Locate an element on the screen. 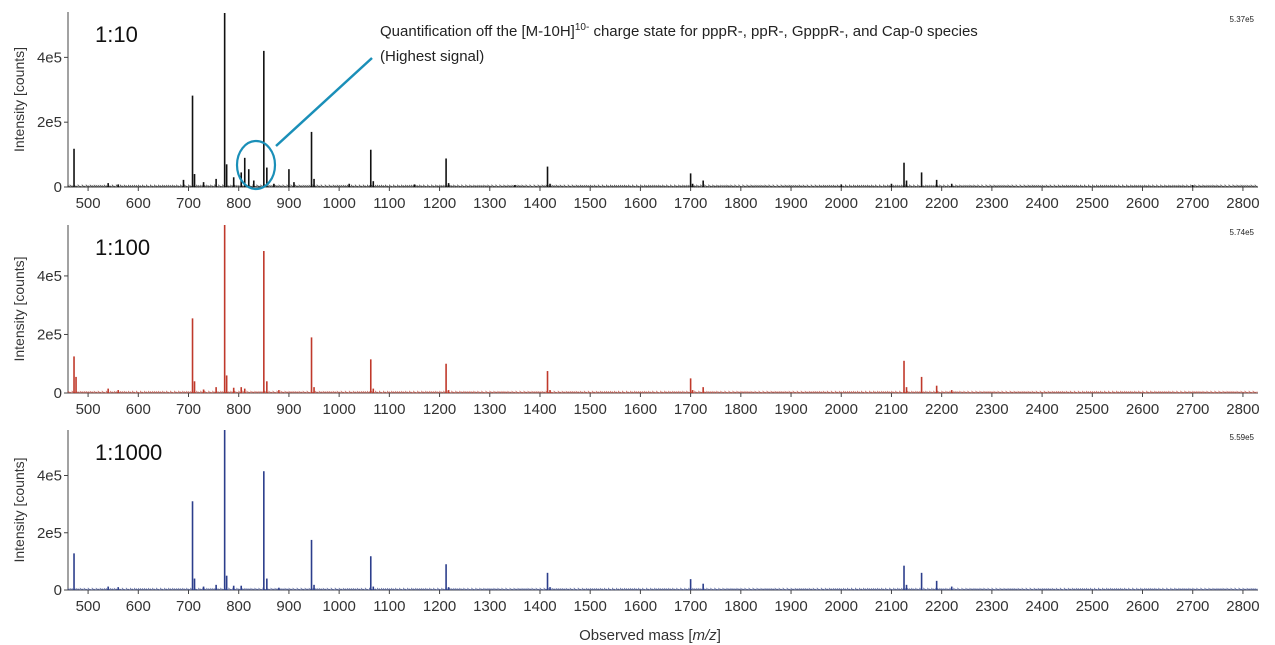 The width and height of the screenshot is (1275, 645). max-intensity-label: 5.59e5 is located at coordinates (1242, 437).